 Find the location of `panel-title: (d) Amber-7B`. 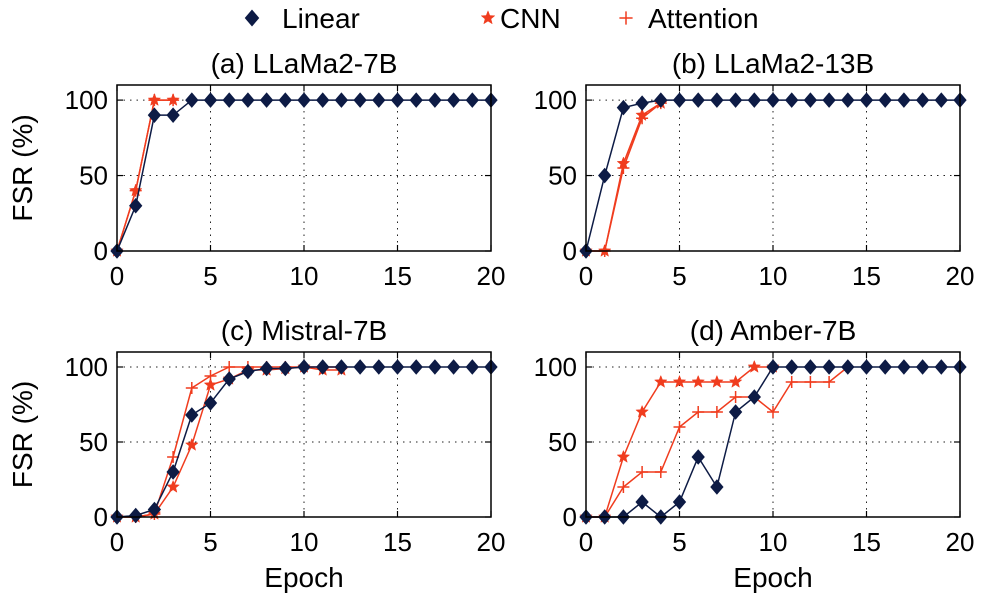

panel-title: (d) Amber-7B is located at coordinates (773, 330).